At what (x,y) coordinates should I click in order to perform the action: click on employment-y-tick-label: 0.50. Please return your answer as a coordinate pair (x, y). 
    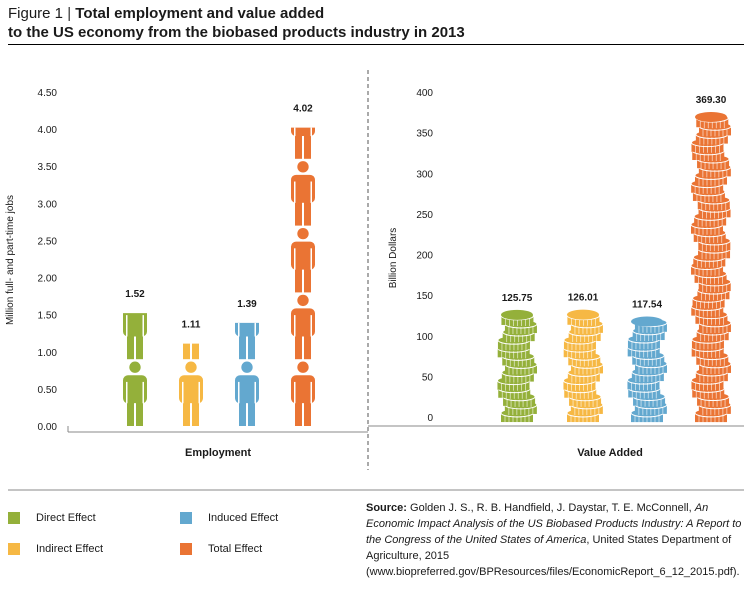
    Looking at the image, I should click on (48, 390).